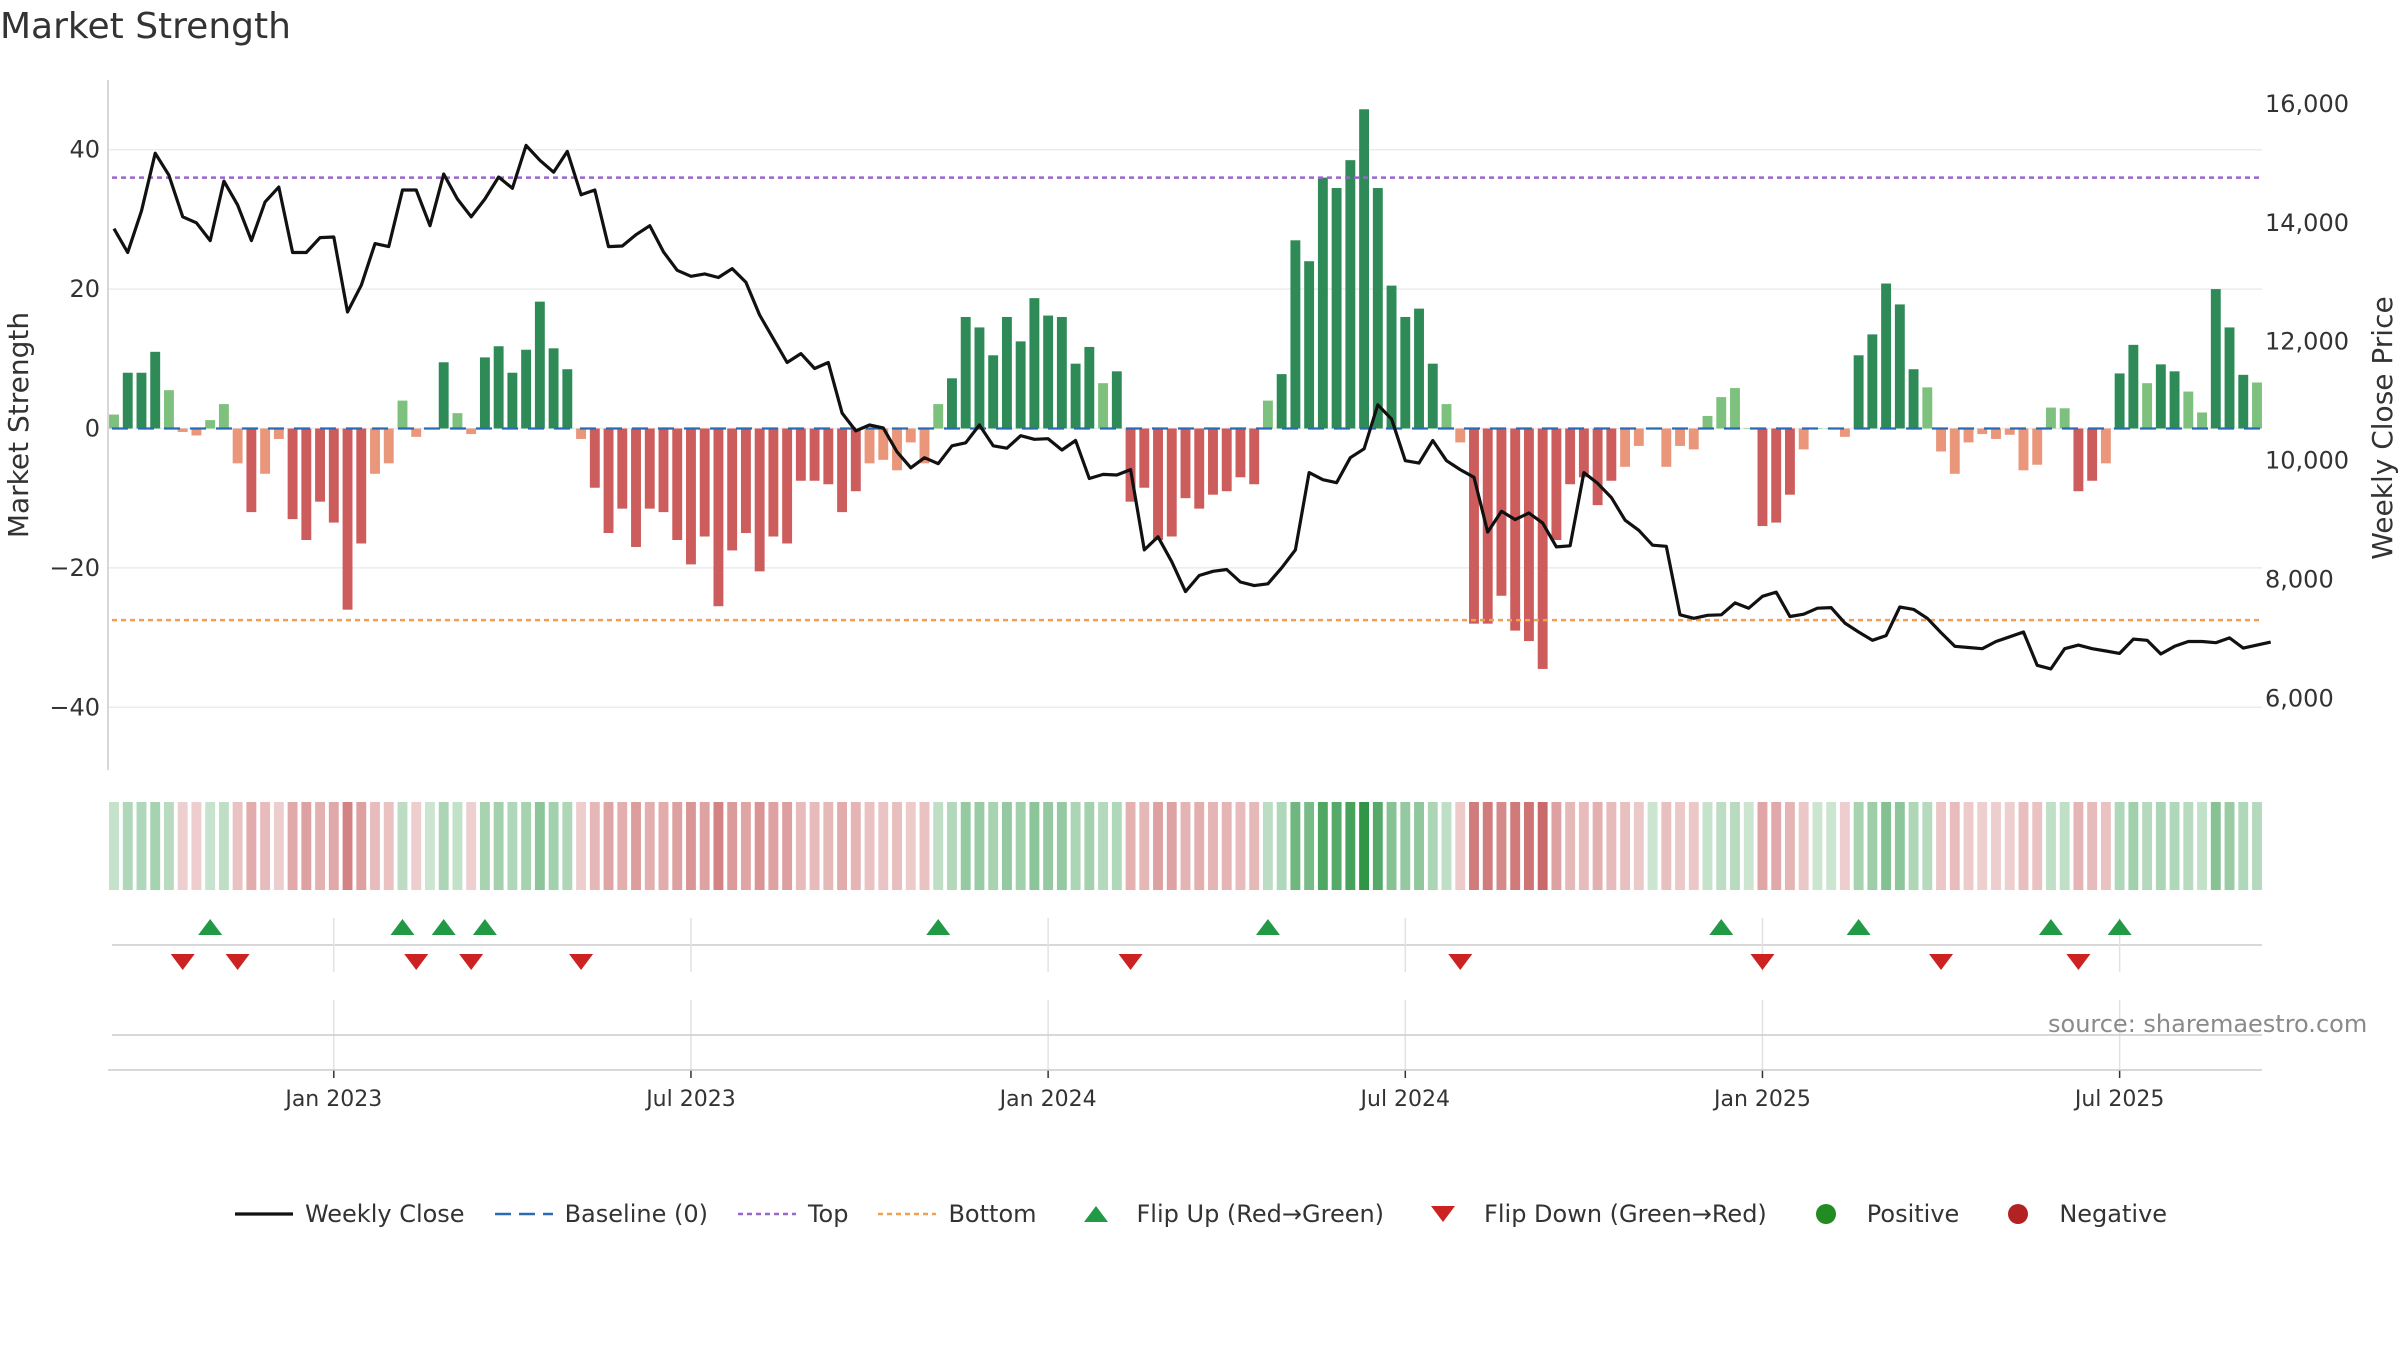  Describe the element at coordinates (2119, 1099) in the screenshot. I see `x-tick-label: Jul 2025` at that location.